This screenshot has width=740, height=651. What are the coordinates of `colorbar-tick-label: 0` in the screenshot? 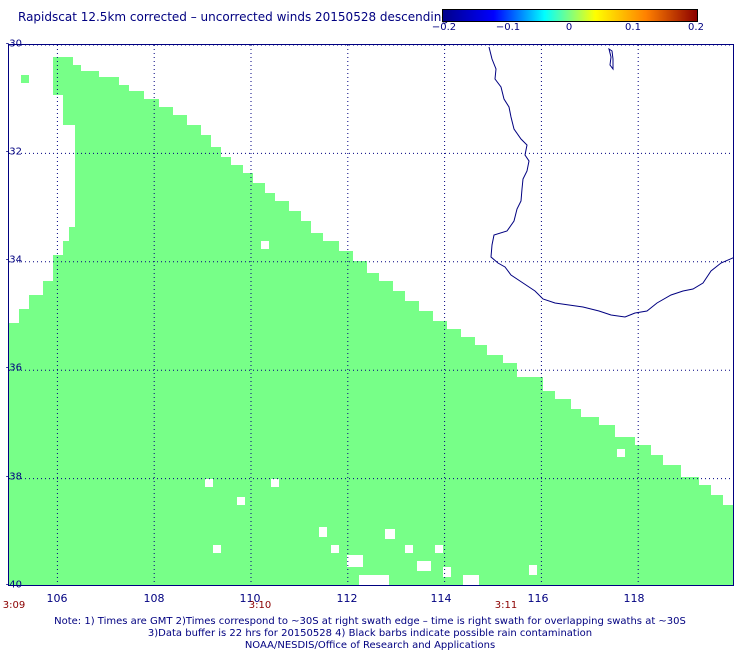 It's located at (569, 27).